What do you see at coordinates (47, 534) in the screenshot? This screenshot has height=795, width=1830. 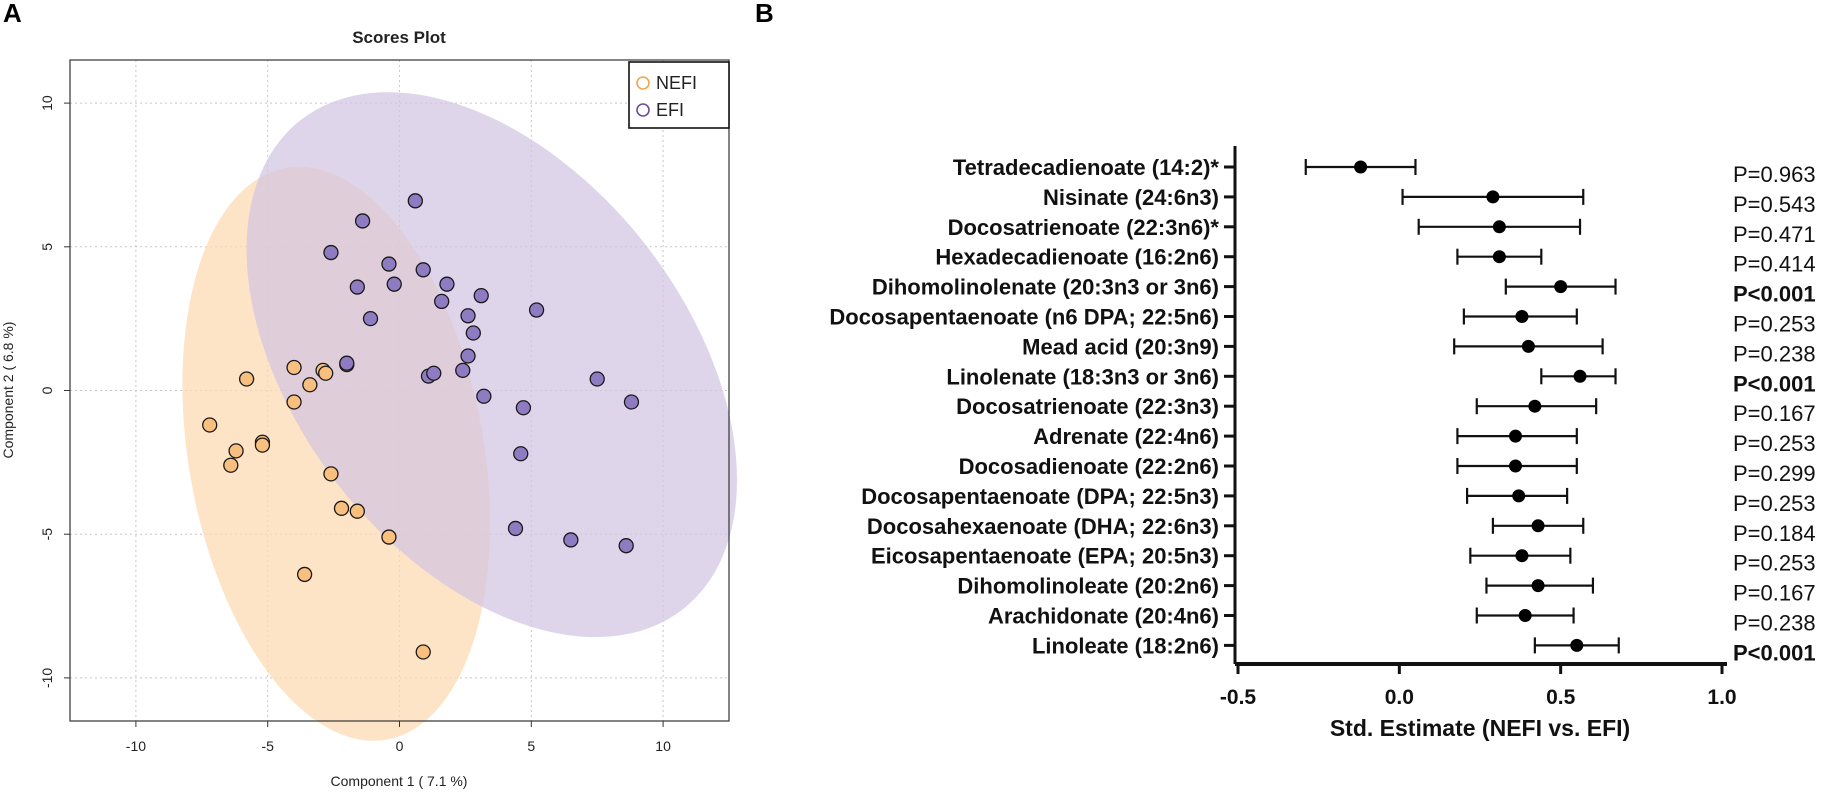 I see `y-tick-label: -5` at bounding box center [47, 534].